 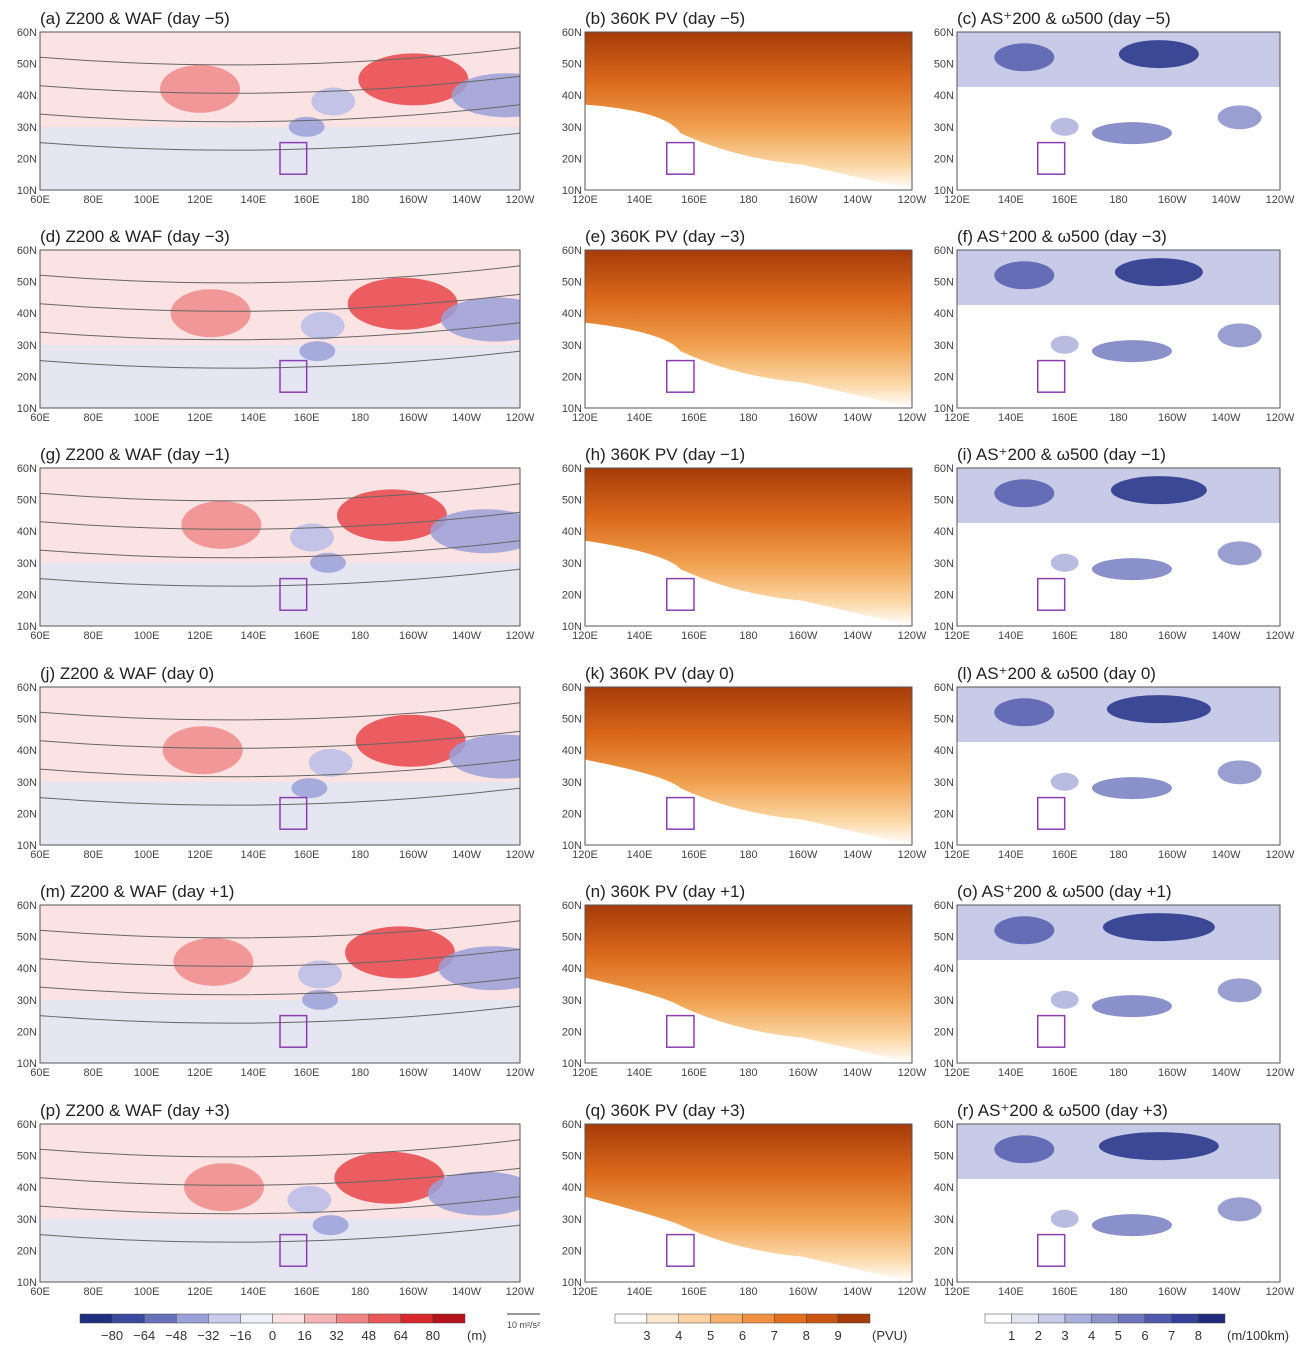 I want to click on panel-title: (d) Z200 & WAF (day −3), so click(x=135, y=236).